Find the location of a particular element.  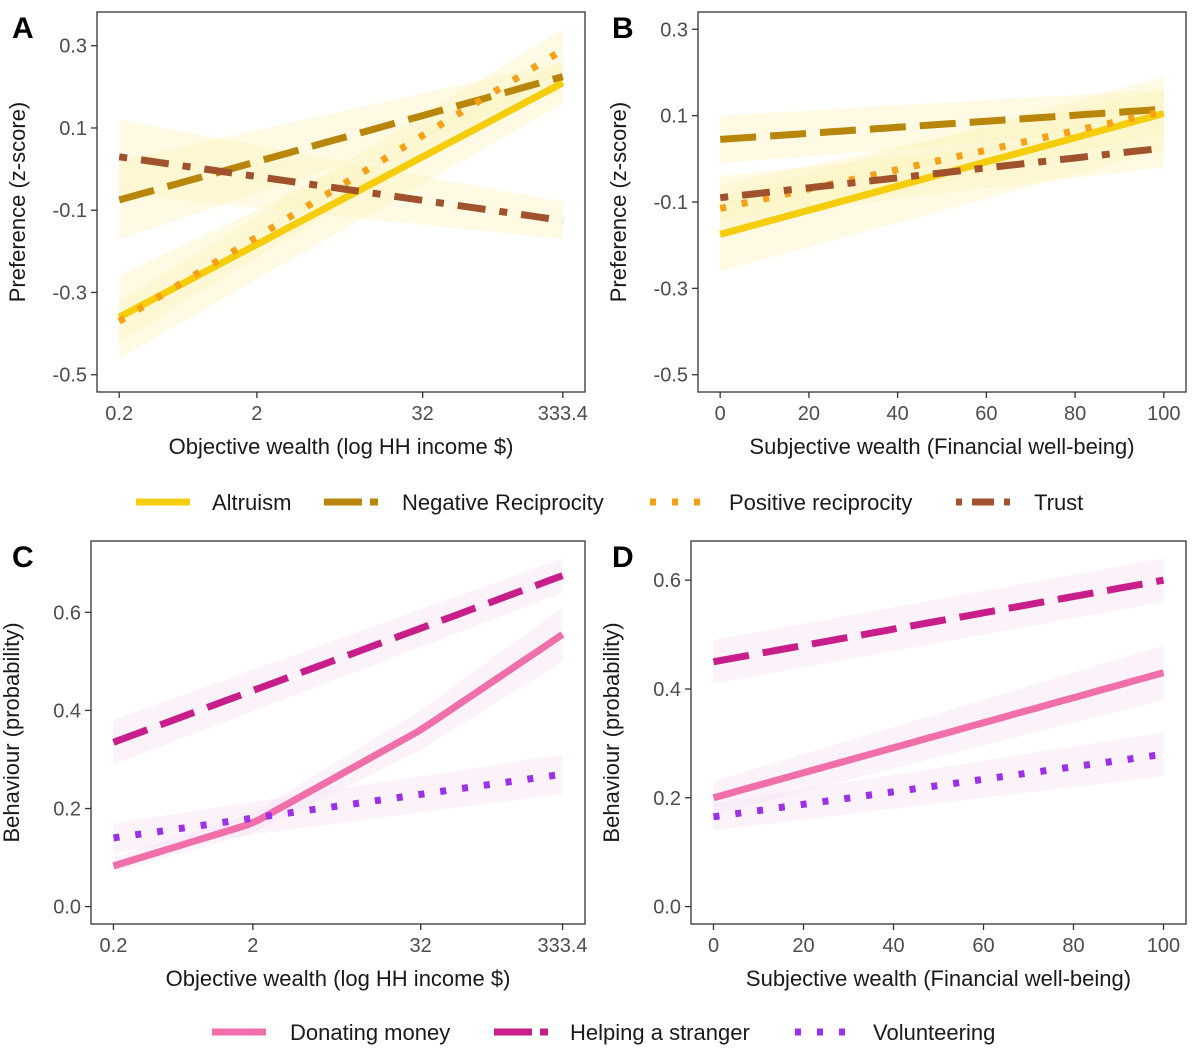

panel-letter: B is located at coordinates (623, 28).